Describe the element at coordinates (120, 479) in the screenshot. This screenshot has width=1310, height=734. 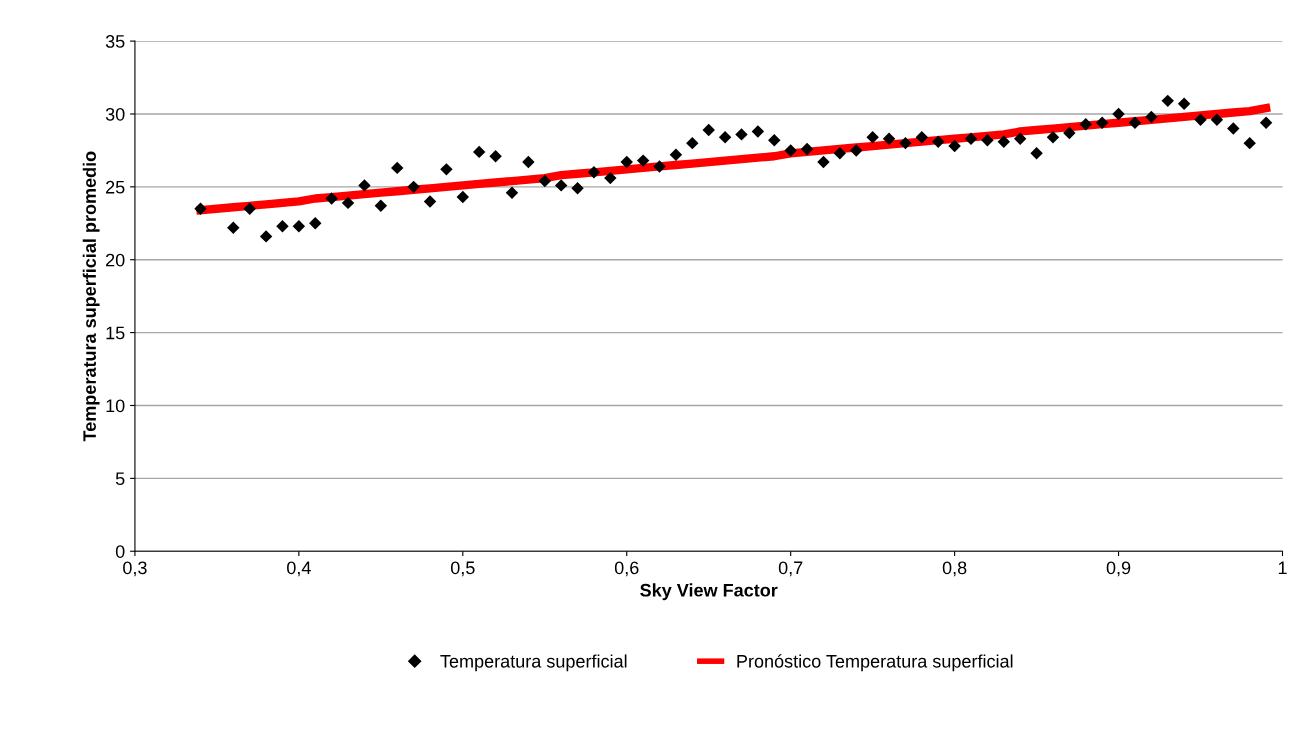
I see `y-tick-label: 5` at that location.